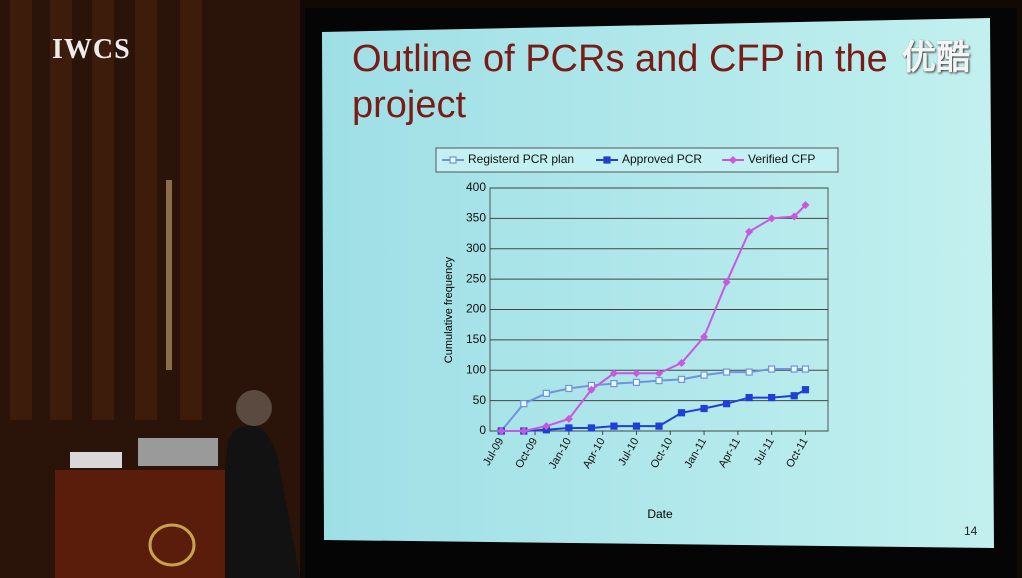 This screenshot has width=1022, height=578. Describe the element at coordinates (781, 159) in the screenshot. I see `legend-label: Verified CFP` at that location.